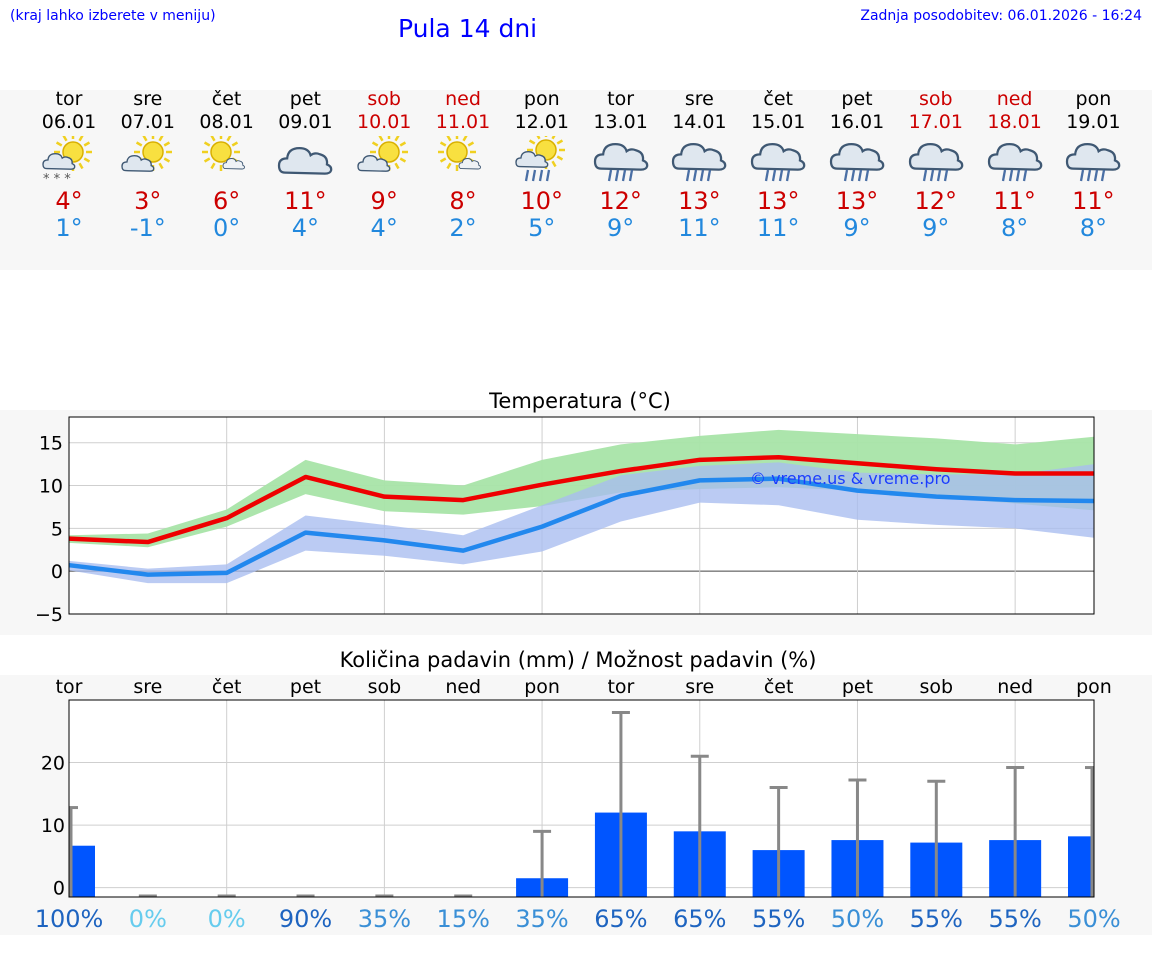 This screenshot has width=1152, height=975. Describe the element at coordinates (59, 889) in the screenshot. I see `y-tick-label: 0` at that location.